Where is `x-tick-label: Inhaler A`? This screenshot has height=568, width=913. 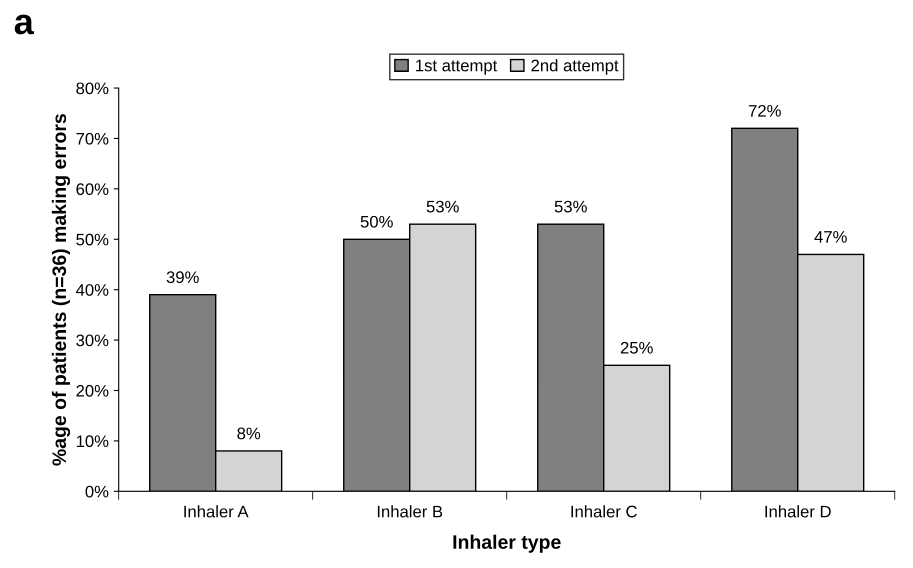 x-tick-label: Inhaler A is located at coordinates (216, 511).